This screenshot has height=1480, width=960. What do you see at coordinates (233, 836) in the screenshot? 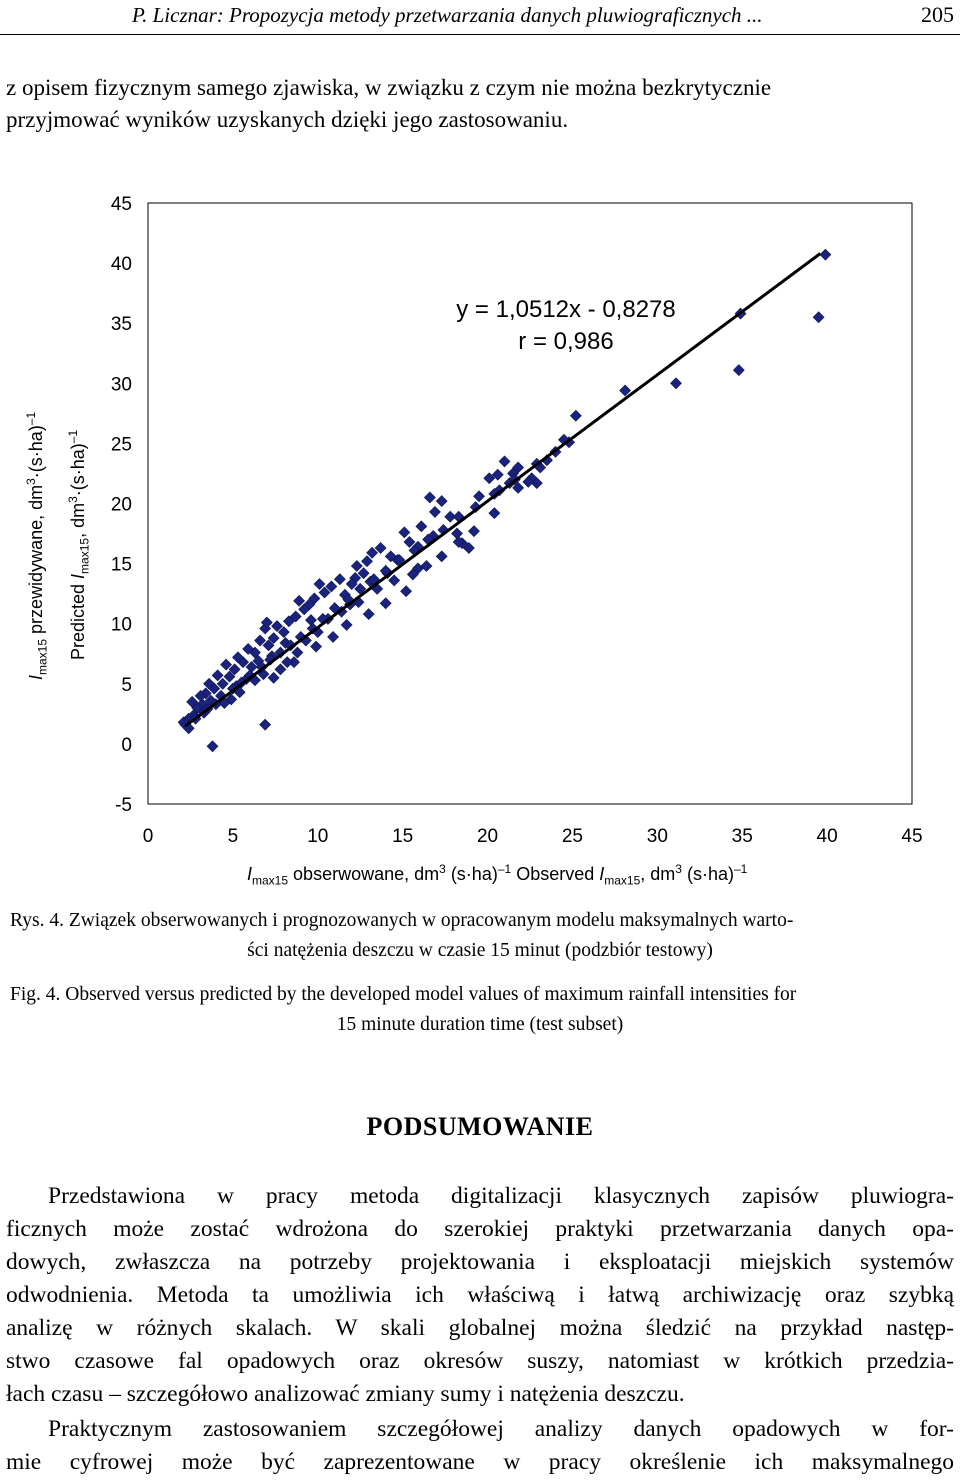
I see `x-tick-label: 5` at bounding box center [233, 836].